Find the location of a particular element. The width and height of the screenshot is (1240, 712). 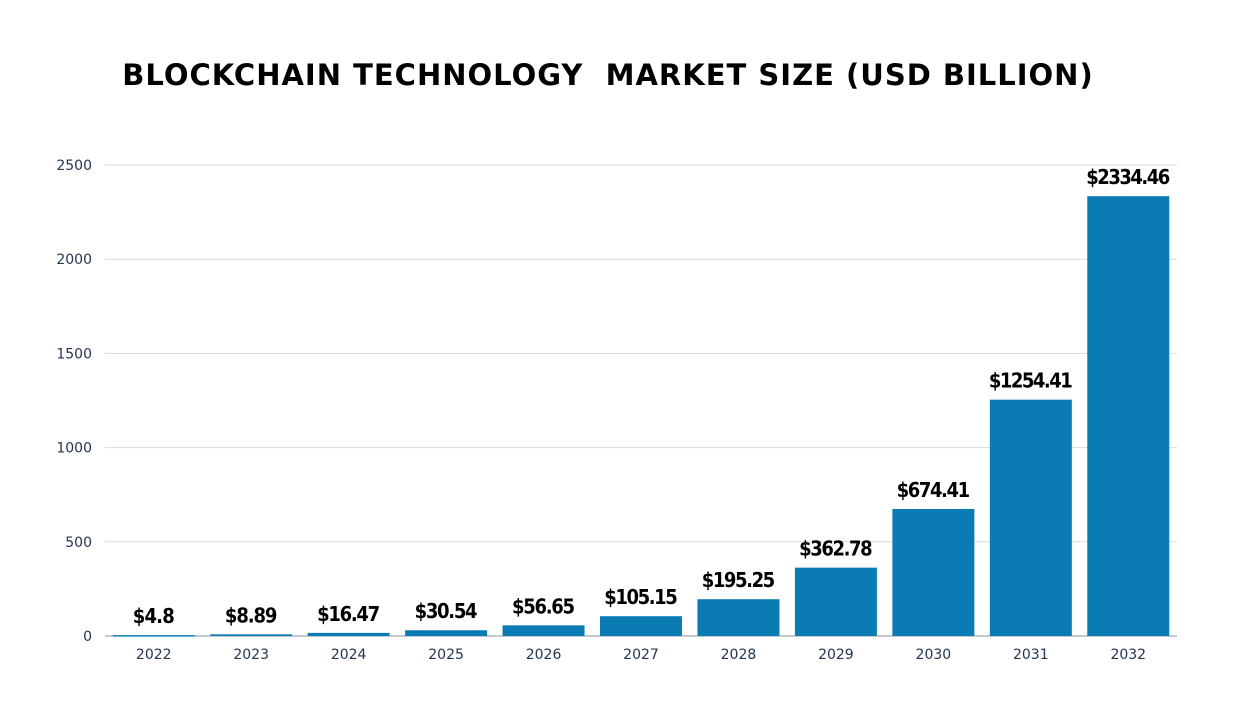

y-tick-label: 2000 is located at coordinates (74, 260).